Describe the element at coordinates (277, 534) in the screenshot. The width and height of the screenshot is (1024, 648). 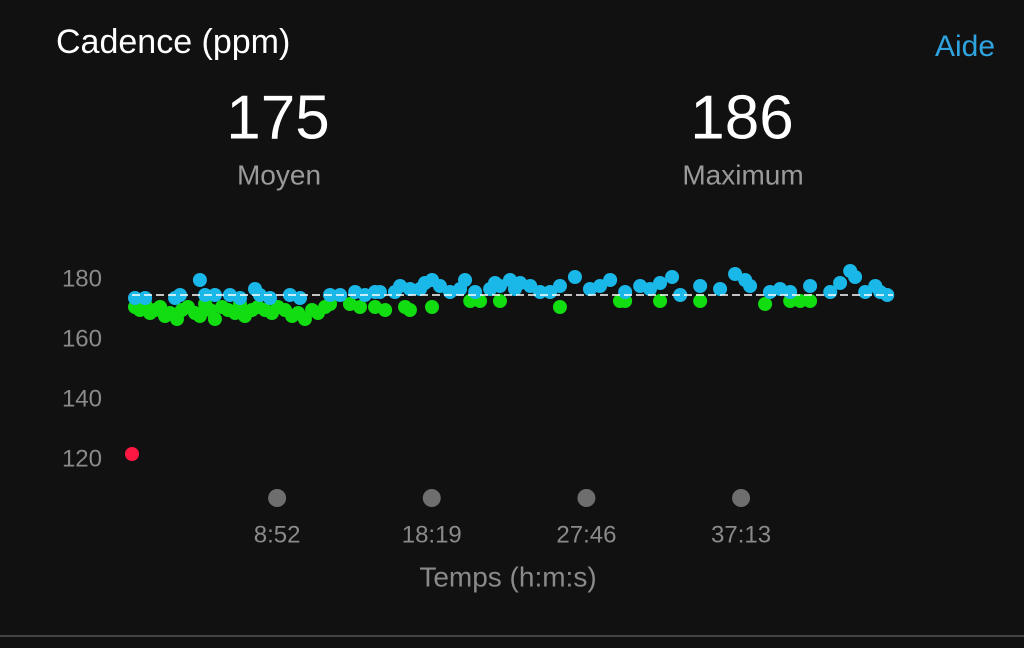
I see `x-tick-label: 8:52` at that location.